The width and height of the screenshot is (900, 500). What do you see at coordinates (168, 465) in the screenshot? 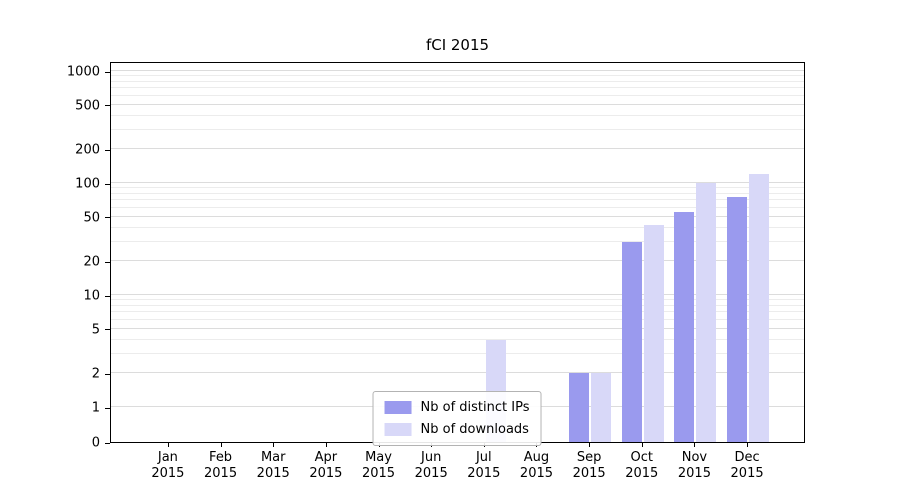
I see `x-tick-label: Jan 2015` at bounding box center [168, 465].